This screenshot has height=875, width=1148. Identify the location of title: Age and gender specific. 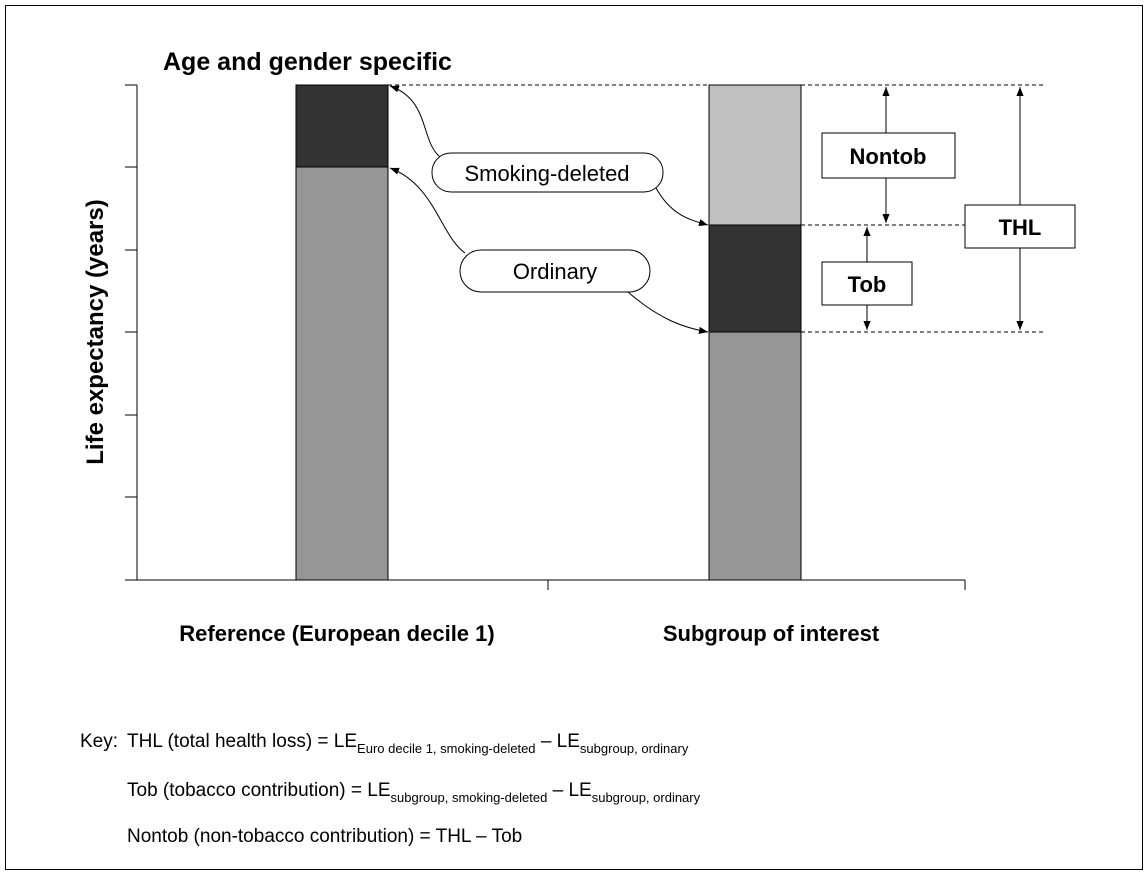
(307, 62).